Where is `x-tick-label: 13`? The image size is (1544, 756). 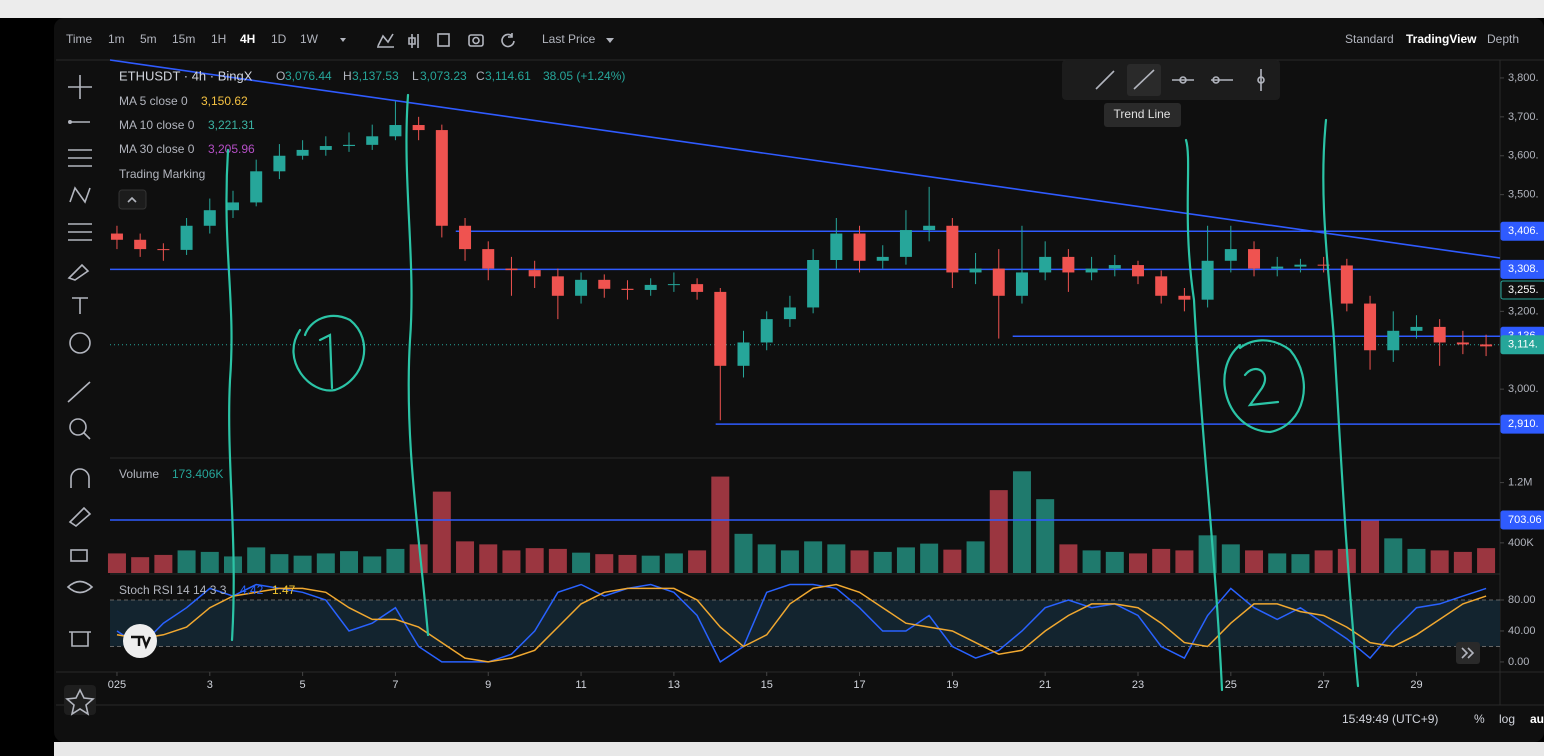 x-tick-label: 13 is located at coordinates (674, 685).